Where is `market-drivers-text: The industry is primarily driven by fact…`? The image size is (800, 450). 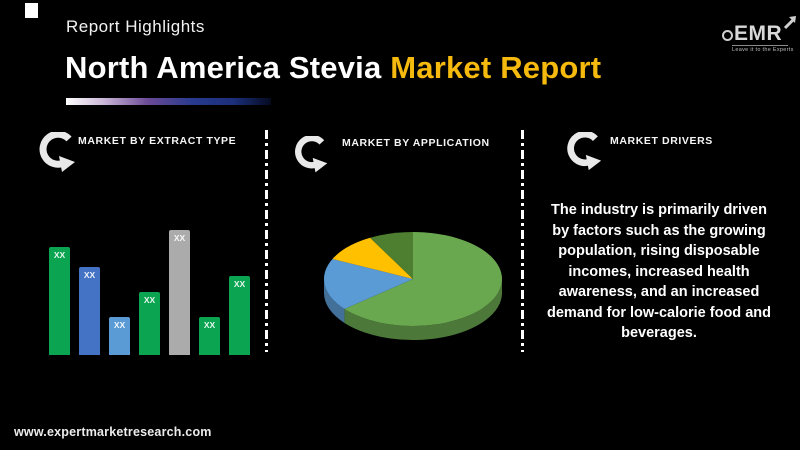
market-drivers-text: The industry is primarily driven by fact… is located at coordinates (659, 272).